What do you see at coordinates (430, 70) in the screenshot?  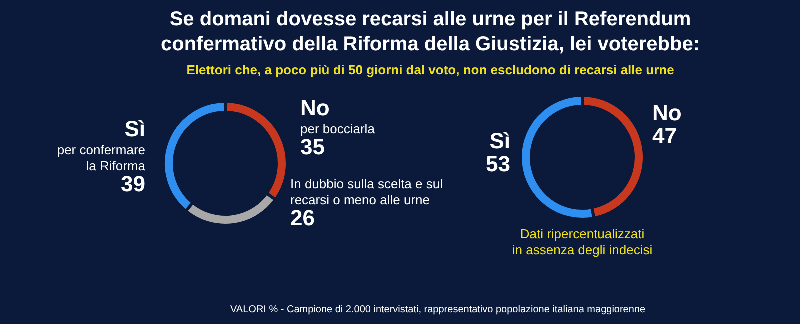 I see `chart-subtitle: Elettori che, a poco più di 50 giorni dal voto, non escludono di recarsi alle urne` at bounding box center [430, 70].